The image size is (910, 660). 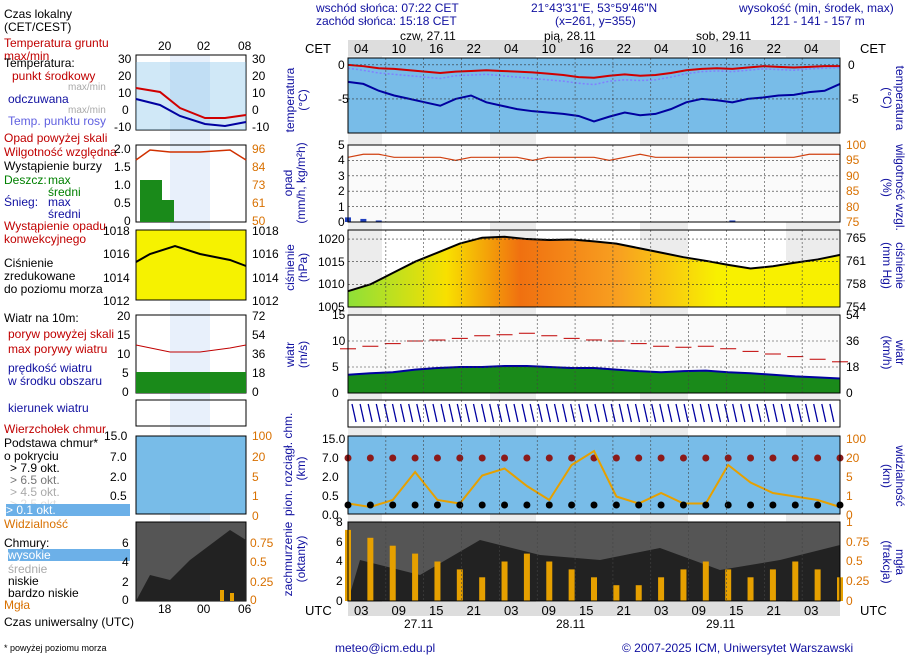 I want to click on cet-tick: 16, so click(x=586, y=48).